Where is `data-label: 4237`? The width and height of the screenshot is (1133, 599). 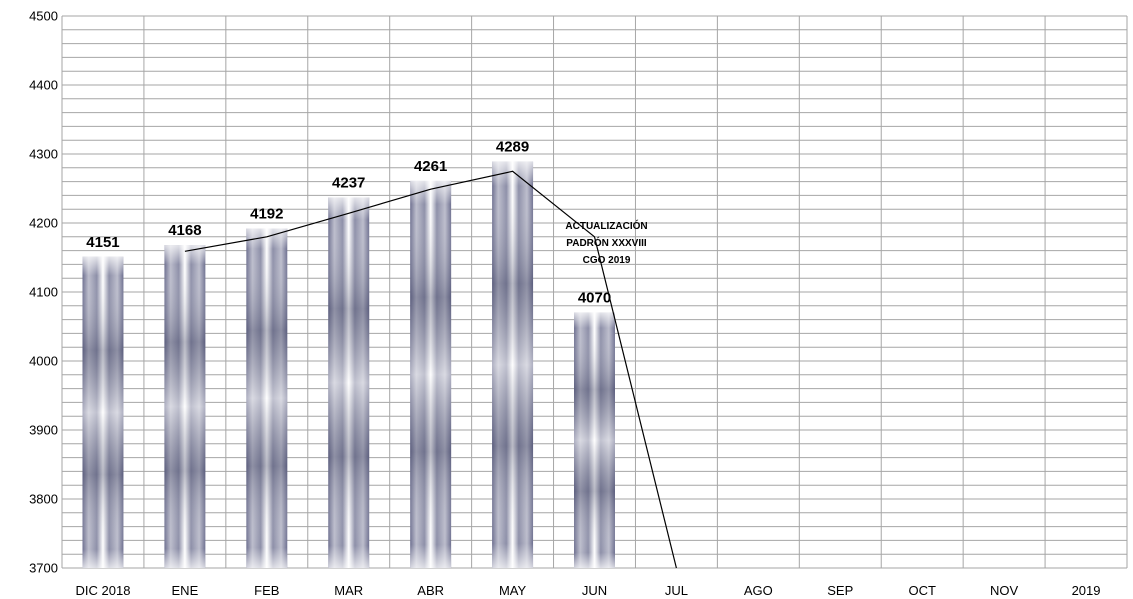
data-label: 4237 is located at coordinates (348, 182).